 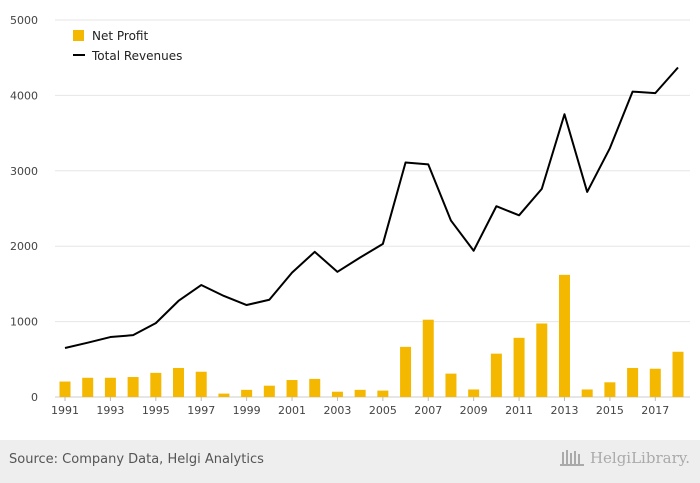 I want to click on x-tick-label: 2001, so click(x=292, y=410).